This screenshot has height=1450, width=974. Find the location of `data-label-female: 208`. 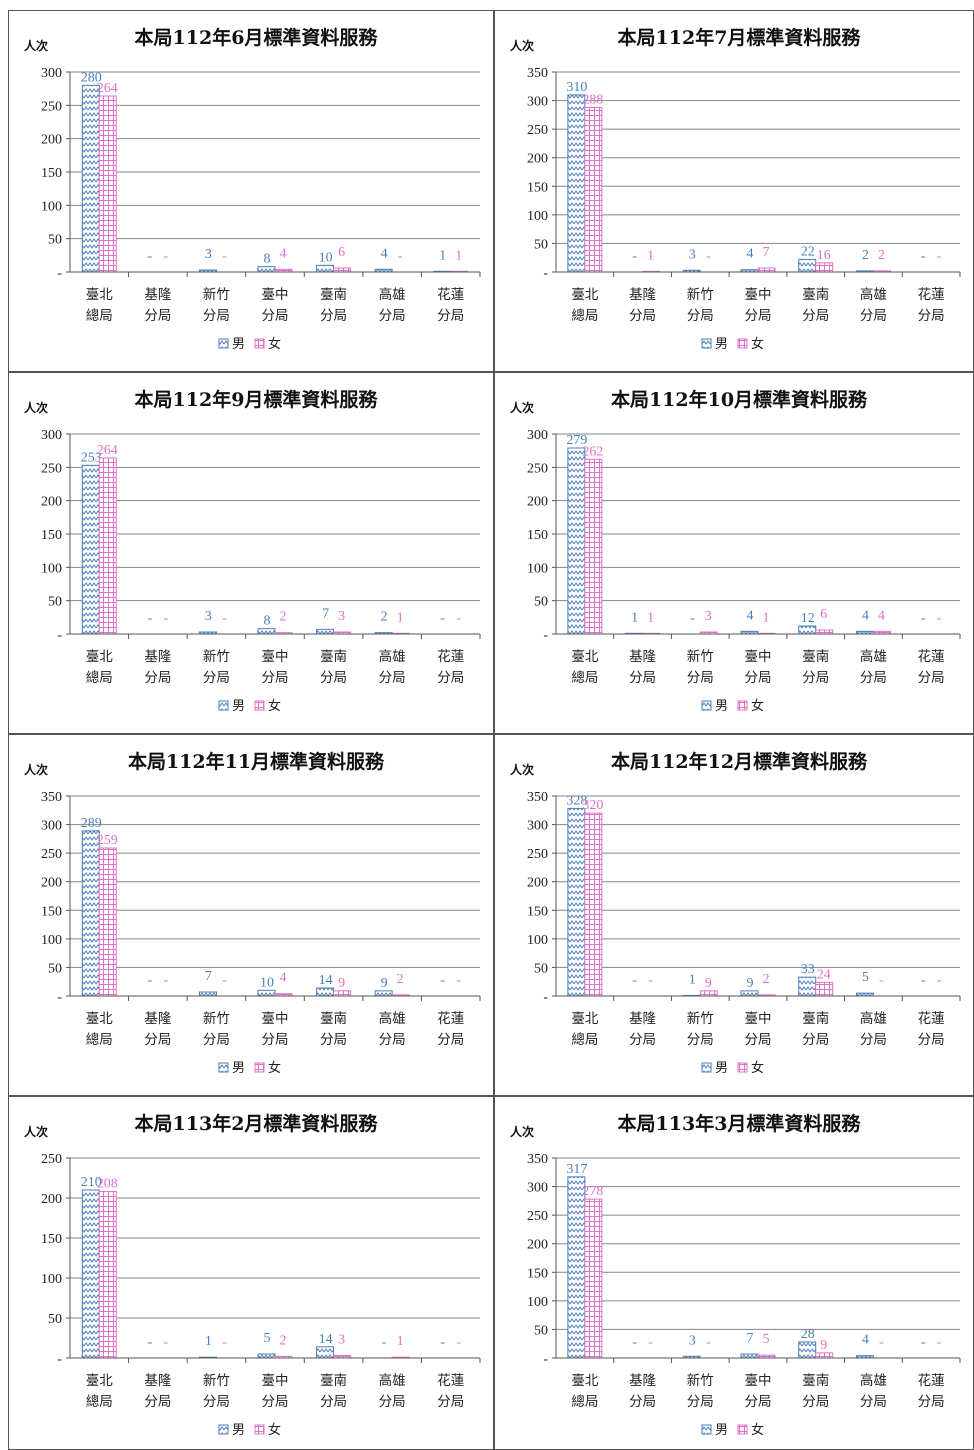

data-label-female: 208 is located at coordinates (107, 1184).